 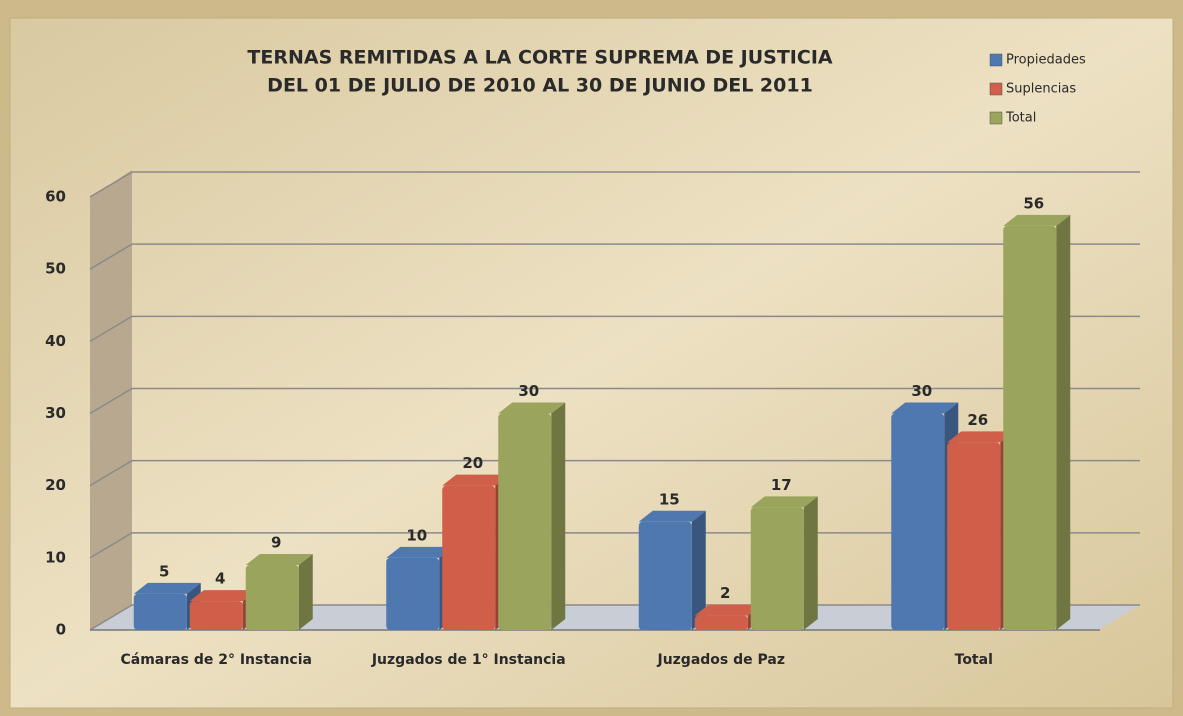 I want to click on y-tick-label: 50, so click(x=55, y=269).